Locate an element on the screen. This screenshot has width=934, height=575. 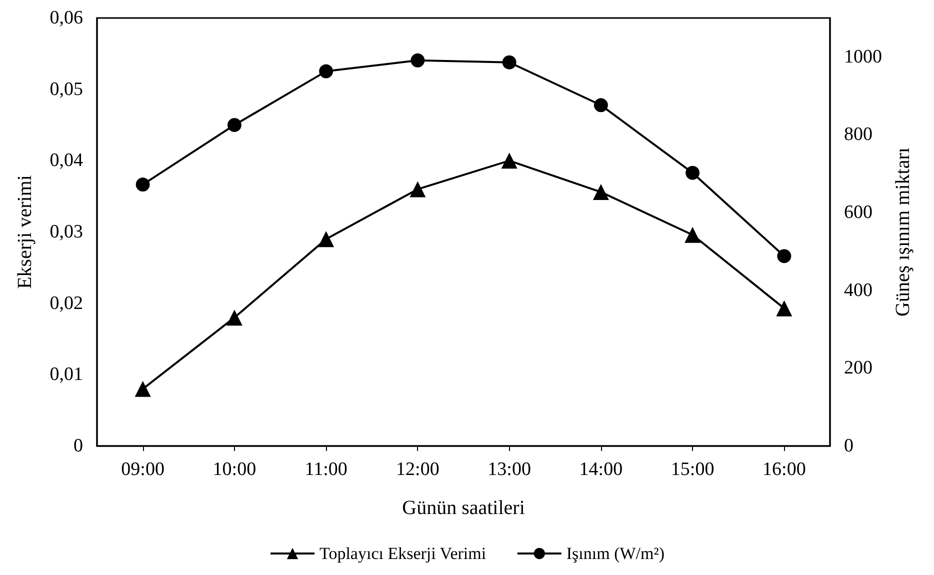
y-tick-label: 0,06 is located at coordinates (66, 18).